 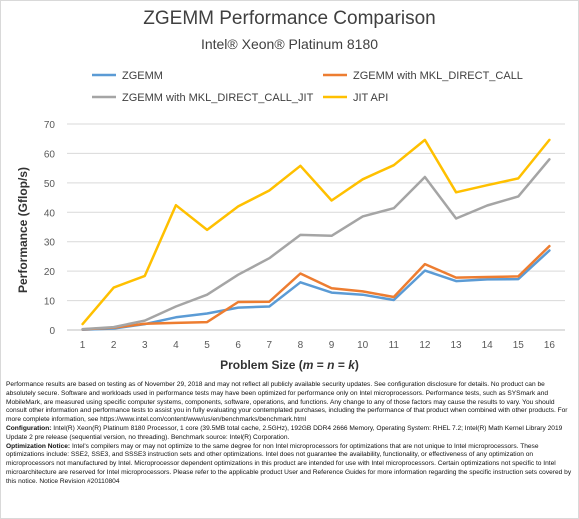 I want to click on y-axis-label: Performance (Gflop/s), so click(x=23, y=230).